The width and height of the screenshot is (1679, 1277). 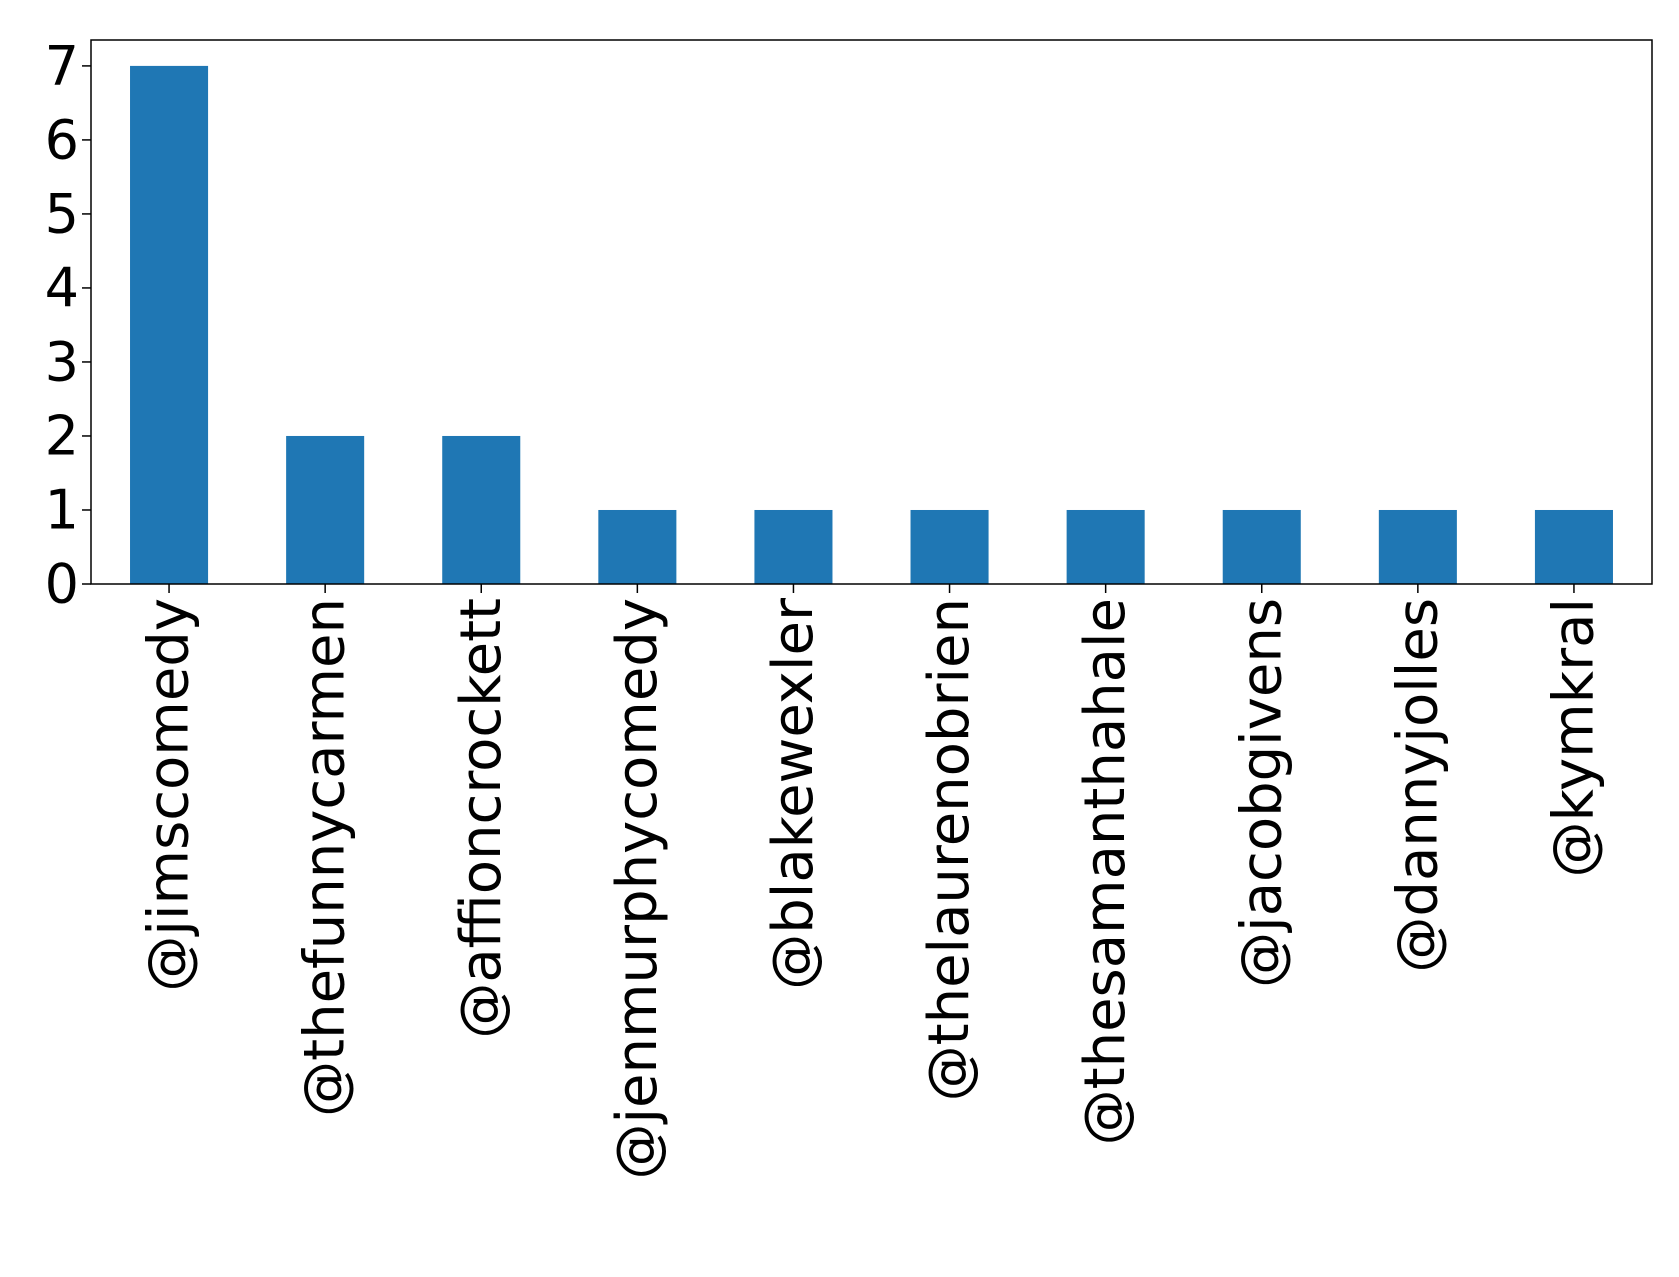 What do you see at coordinates (1417, 785) in the screenshot?
I see `x-tick-label: @dannyjolles` at bounding box center [1417, 785].